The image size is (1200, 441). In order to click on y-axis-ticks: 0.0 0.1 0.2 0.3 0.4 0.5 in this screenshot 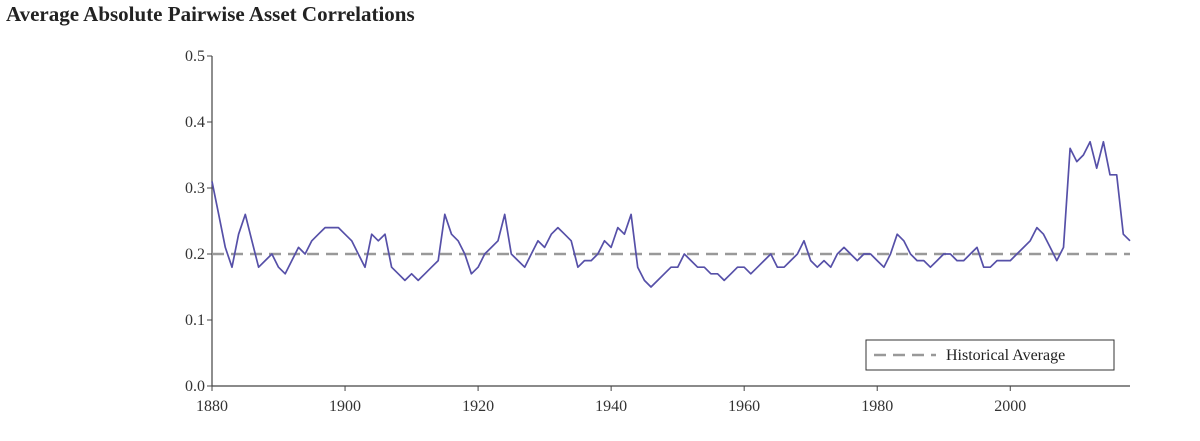, I will do `click(198, 221)`.